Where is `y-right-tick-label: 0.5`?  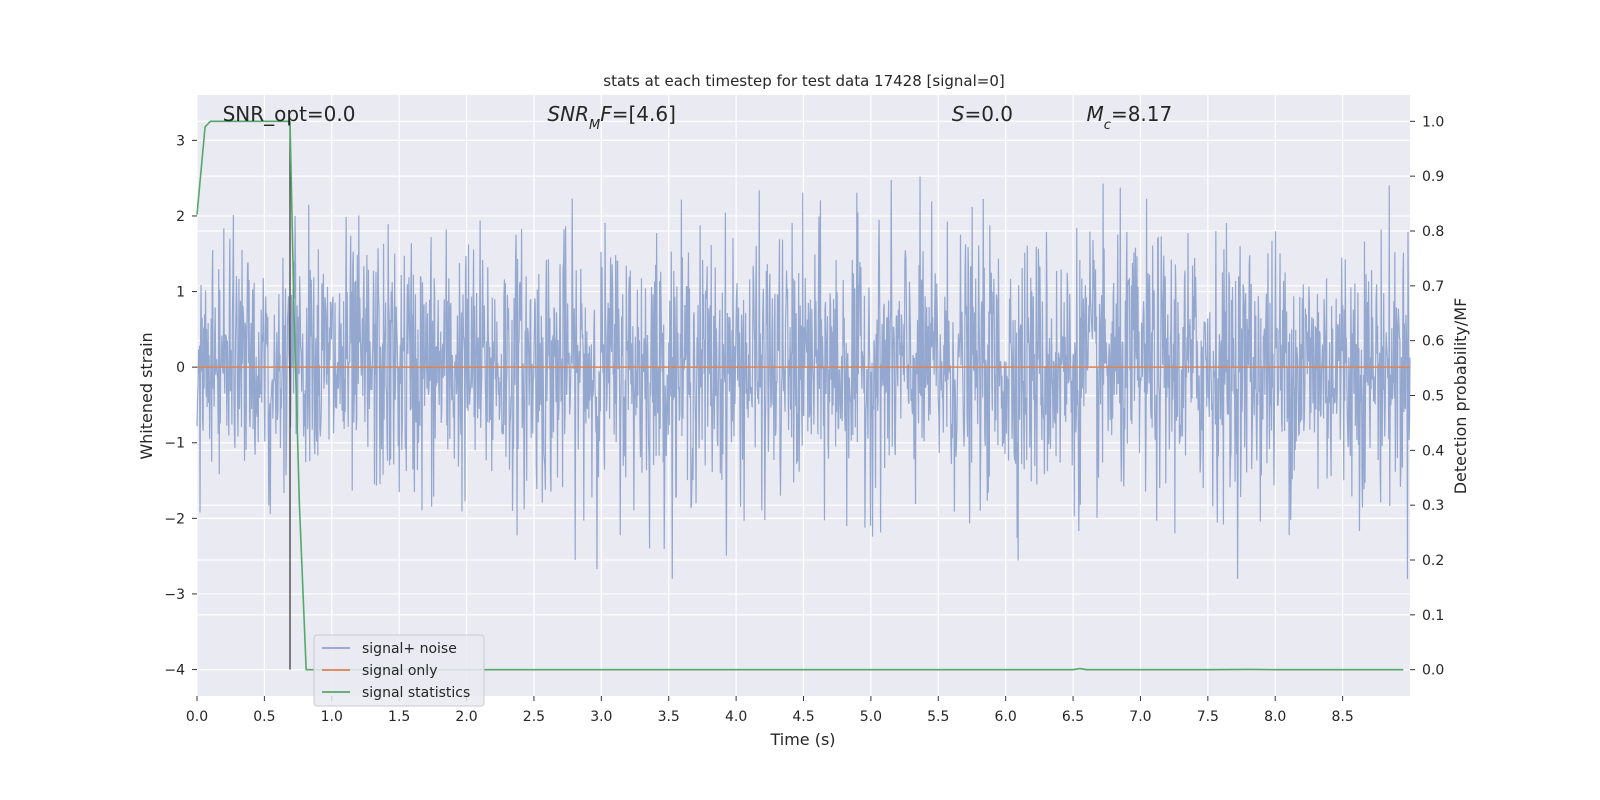
y-right-tick-label: 0.5 is located at coordinates (1433, 397).